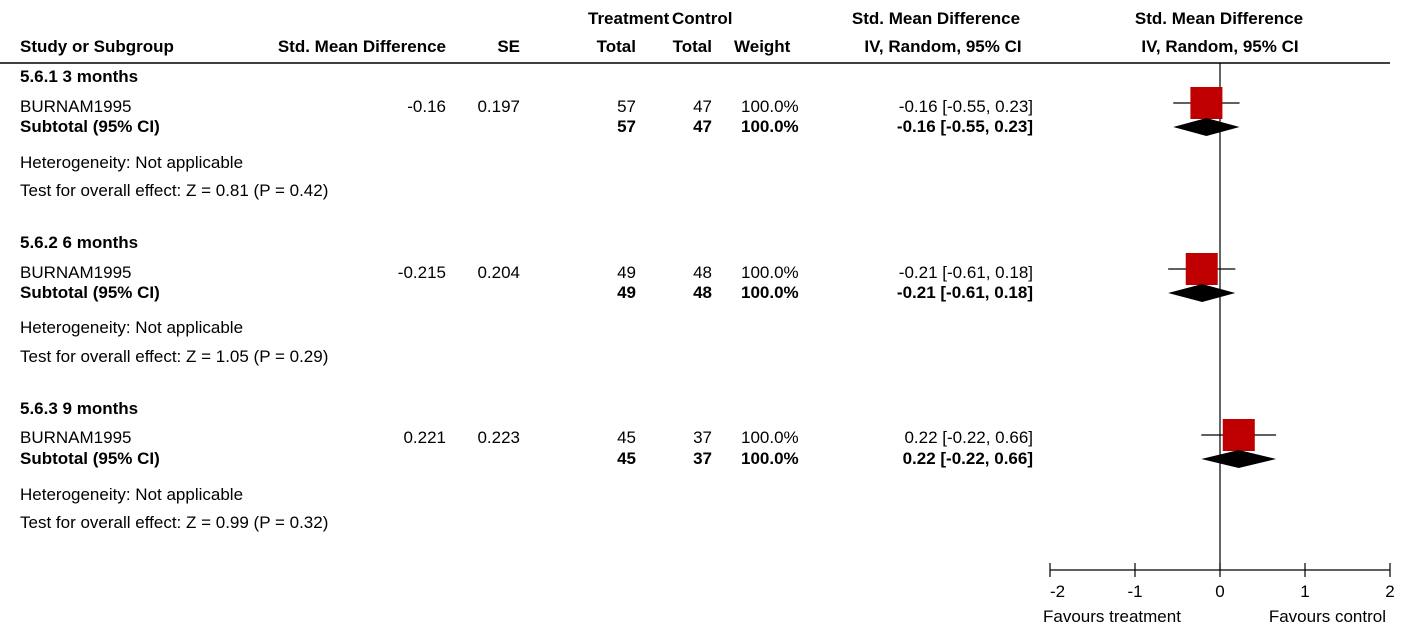 The image size is (1404, 630). What do you see at coordinates (626, 106) in the screenshot?
I see `study-total-treatment: 57` at bounding box center [626, 106].